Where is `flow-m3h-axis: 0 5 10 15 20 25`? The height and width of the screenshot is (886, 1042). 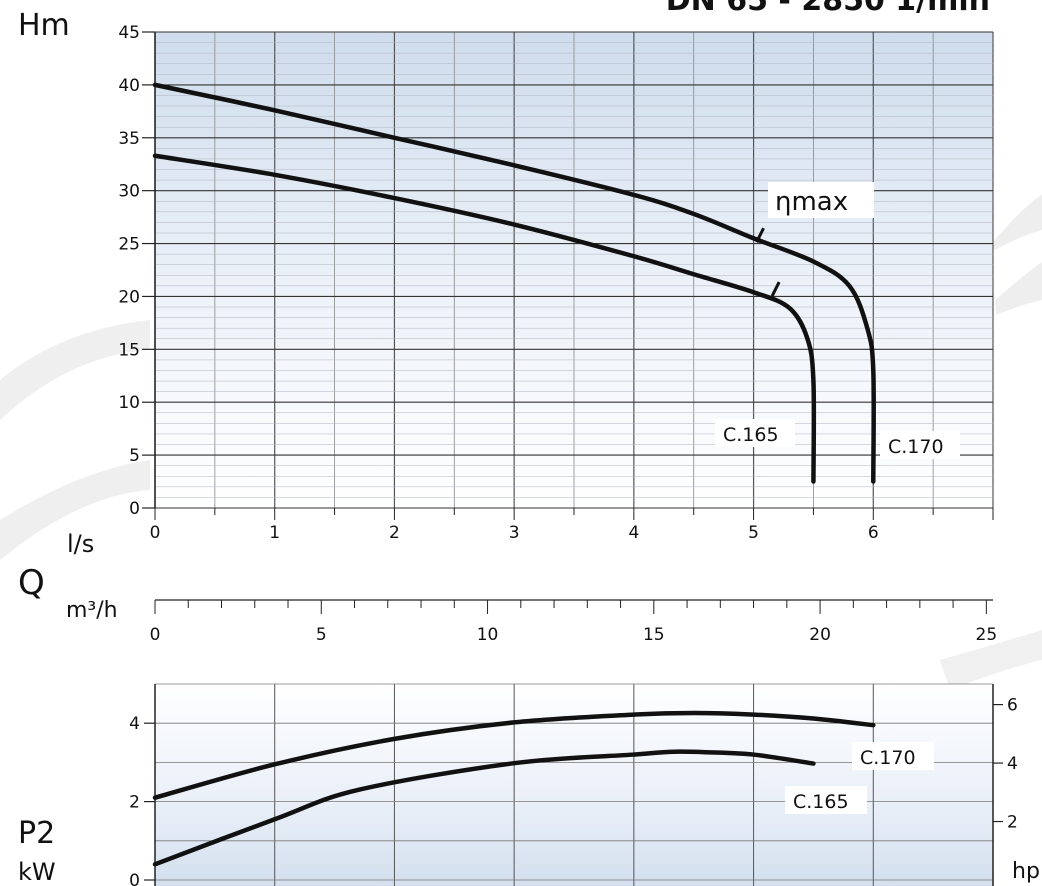 flow-m3h-axis: 0 5 10 15 20 25 is located at coordinates (574, 622).